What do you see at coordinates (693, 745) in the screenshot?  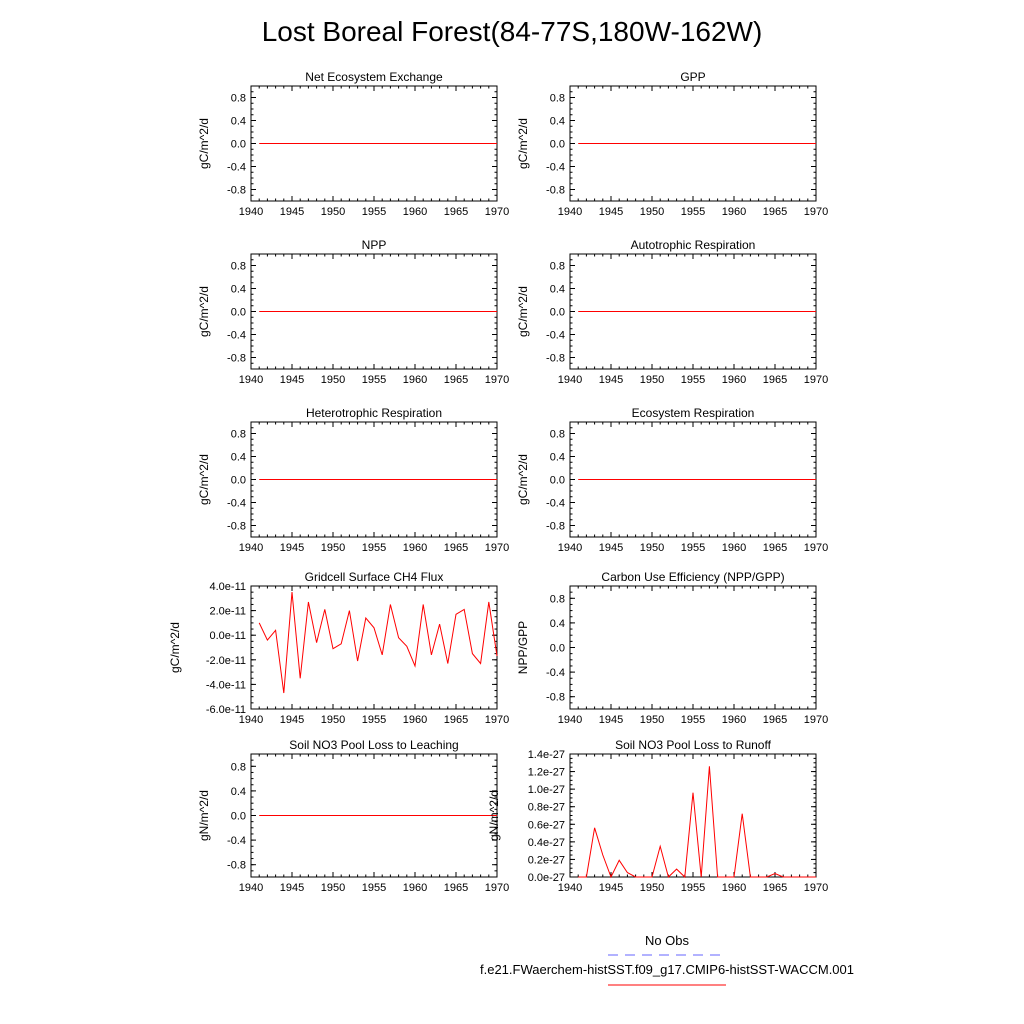 I see `panel-title: Soil NO3 Pool Loss to Runoff` at bounding box center [693, 745].